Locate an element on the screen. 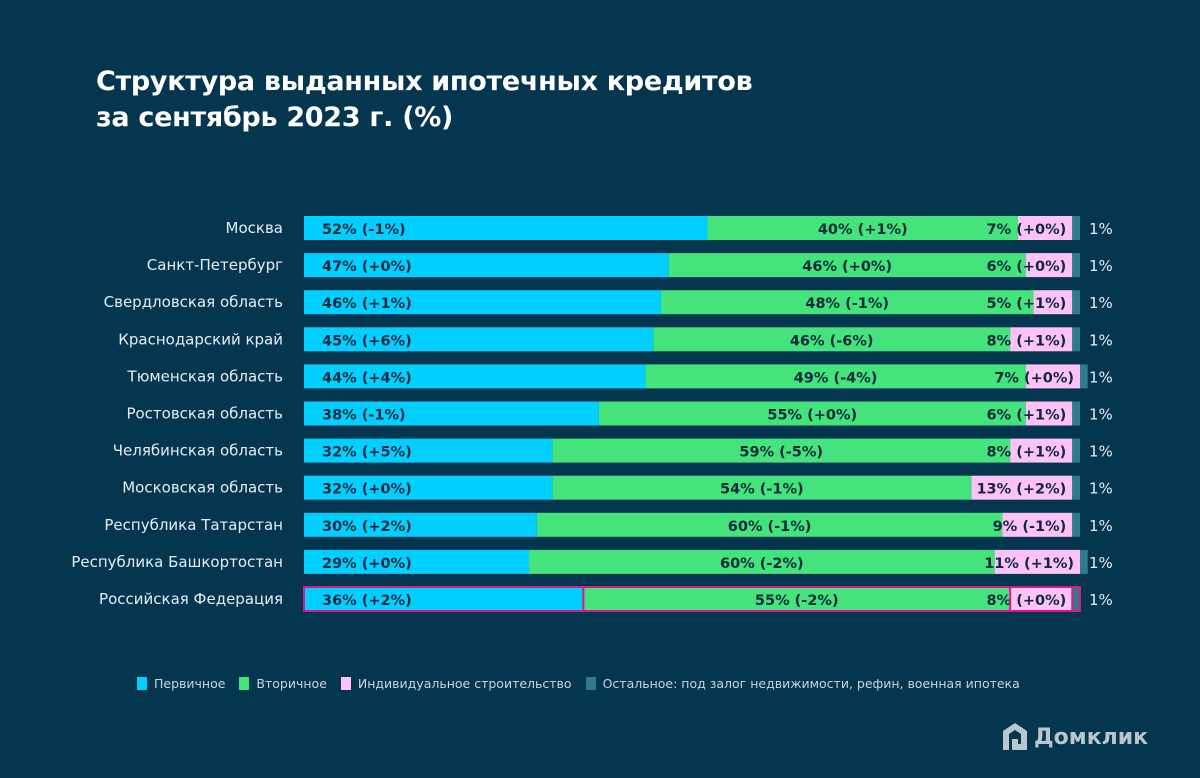 This screenshot has width=1200, height=778. category-label: Свердловская область is located at coordinates (193, 302).